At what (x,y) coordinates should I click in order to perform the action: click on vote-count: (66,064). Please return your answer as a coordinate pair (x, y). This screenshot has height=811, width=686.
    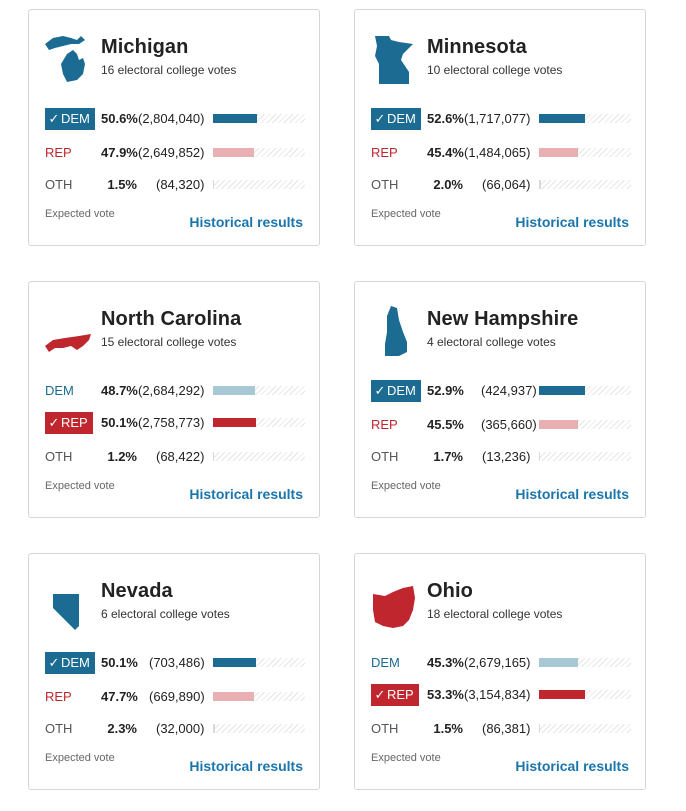
    Looking at the image, I should click on (506, 184).